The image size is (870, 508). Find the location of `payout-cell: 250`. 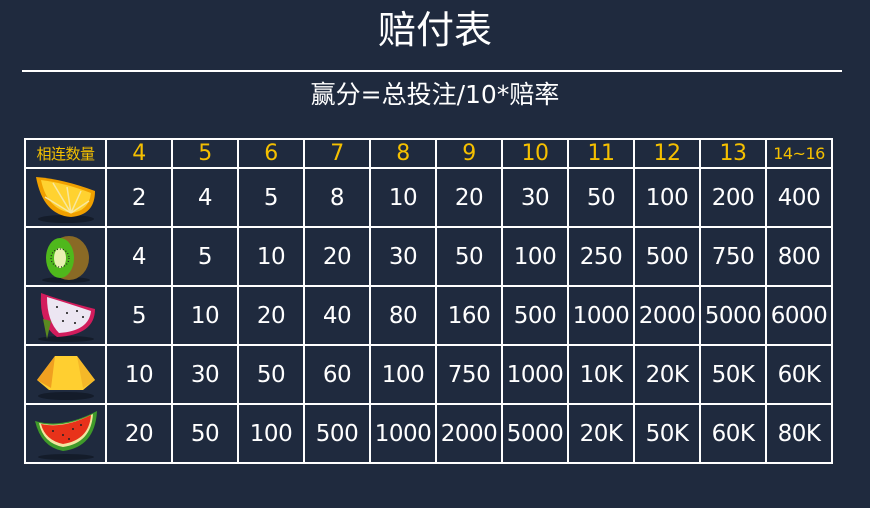

payout-cell: 250 is located at coordinates (601, 256).